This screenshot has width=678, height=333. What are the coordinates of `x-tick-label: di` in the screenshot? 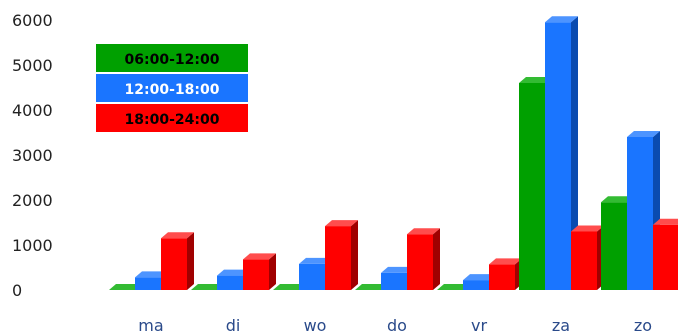 It's located at (233, 324).